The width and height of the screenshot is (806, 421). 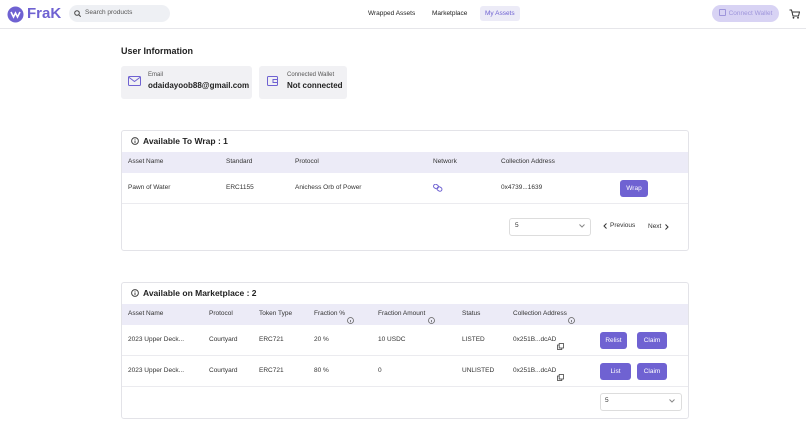 I want to click on logo-icon, so click(x=15, y=14).